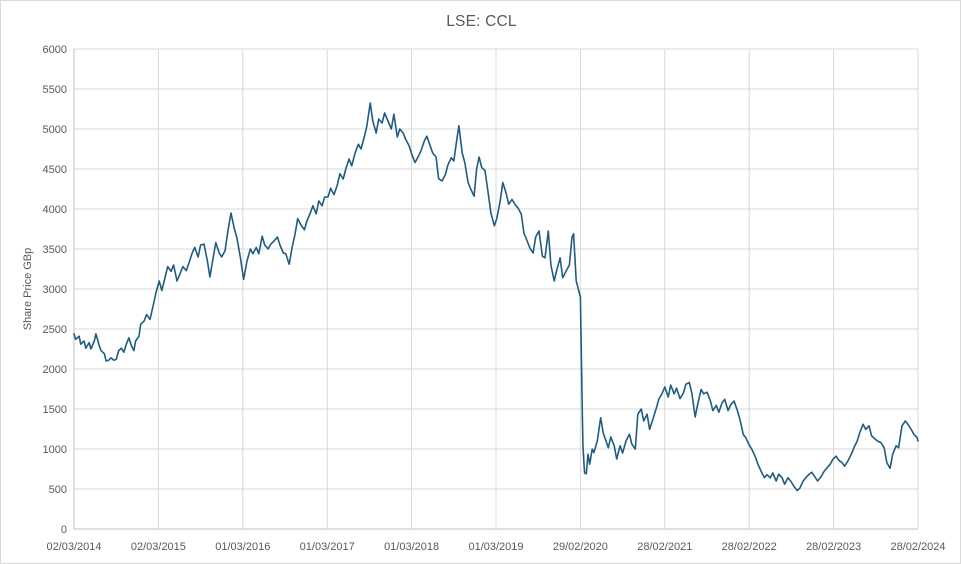  I want to click on x-tick-label: 01/03/2017, so click(327, 547).